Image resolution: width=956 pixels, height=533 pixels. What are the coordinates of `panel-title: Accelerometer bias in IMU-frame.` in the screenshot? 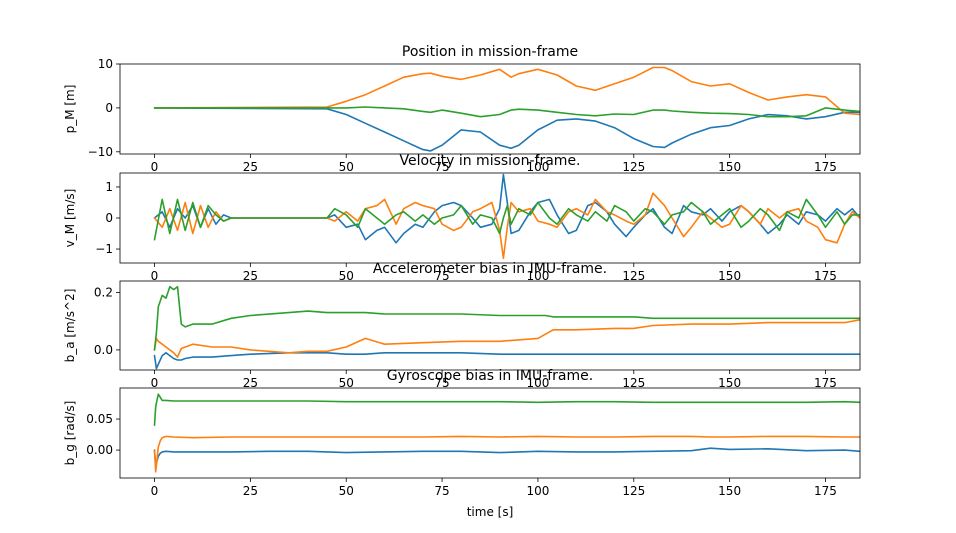 It's located at (490, 269).